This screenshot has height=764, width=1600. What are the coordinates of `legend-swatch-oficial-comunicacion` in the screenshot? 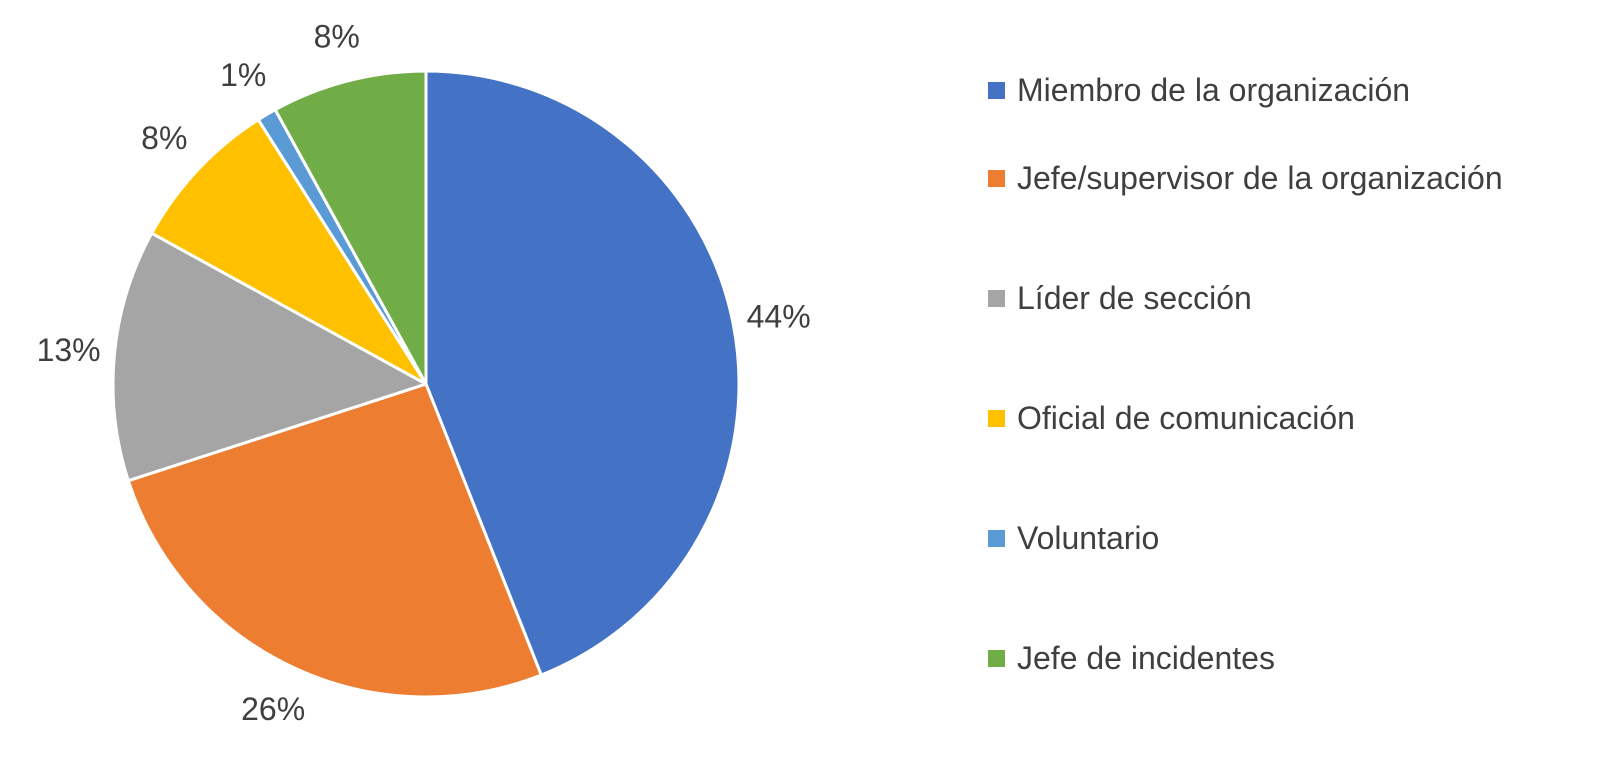 It's located at (996, 418).